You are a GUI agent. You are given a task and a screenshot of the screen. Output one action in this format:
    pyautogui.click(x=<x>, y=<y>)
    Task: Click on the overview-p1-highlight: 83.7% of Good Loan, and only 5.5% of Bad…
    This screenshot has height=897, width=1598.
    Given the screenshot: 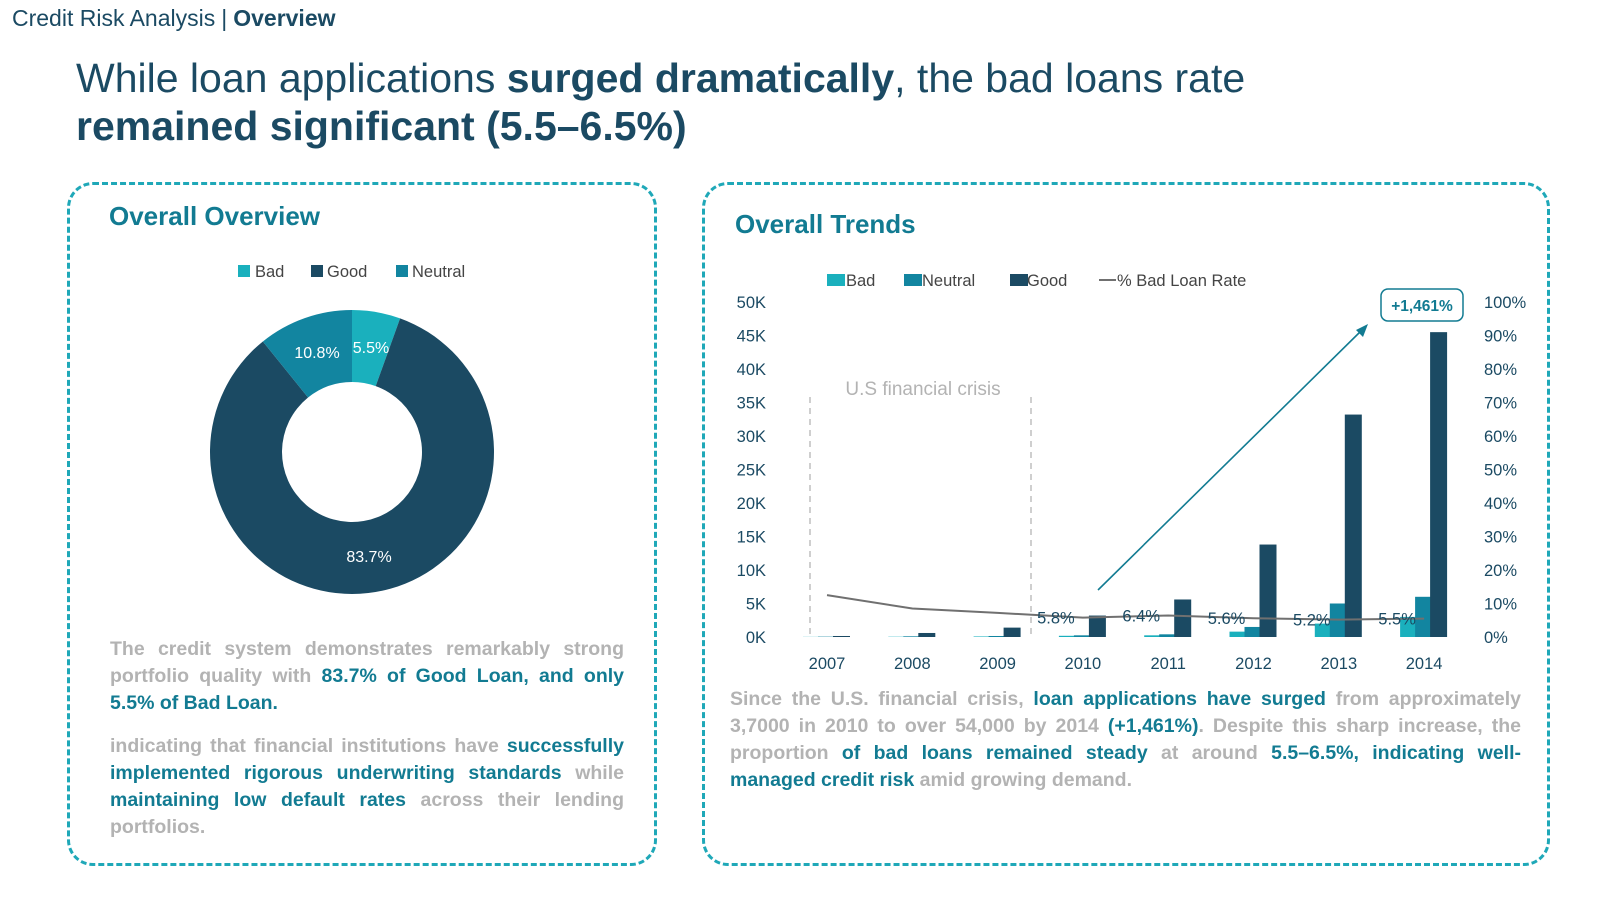 What is the action you would take?
    pyautogui.click(x=367, y=689)
    